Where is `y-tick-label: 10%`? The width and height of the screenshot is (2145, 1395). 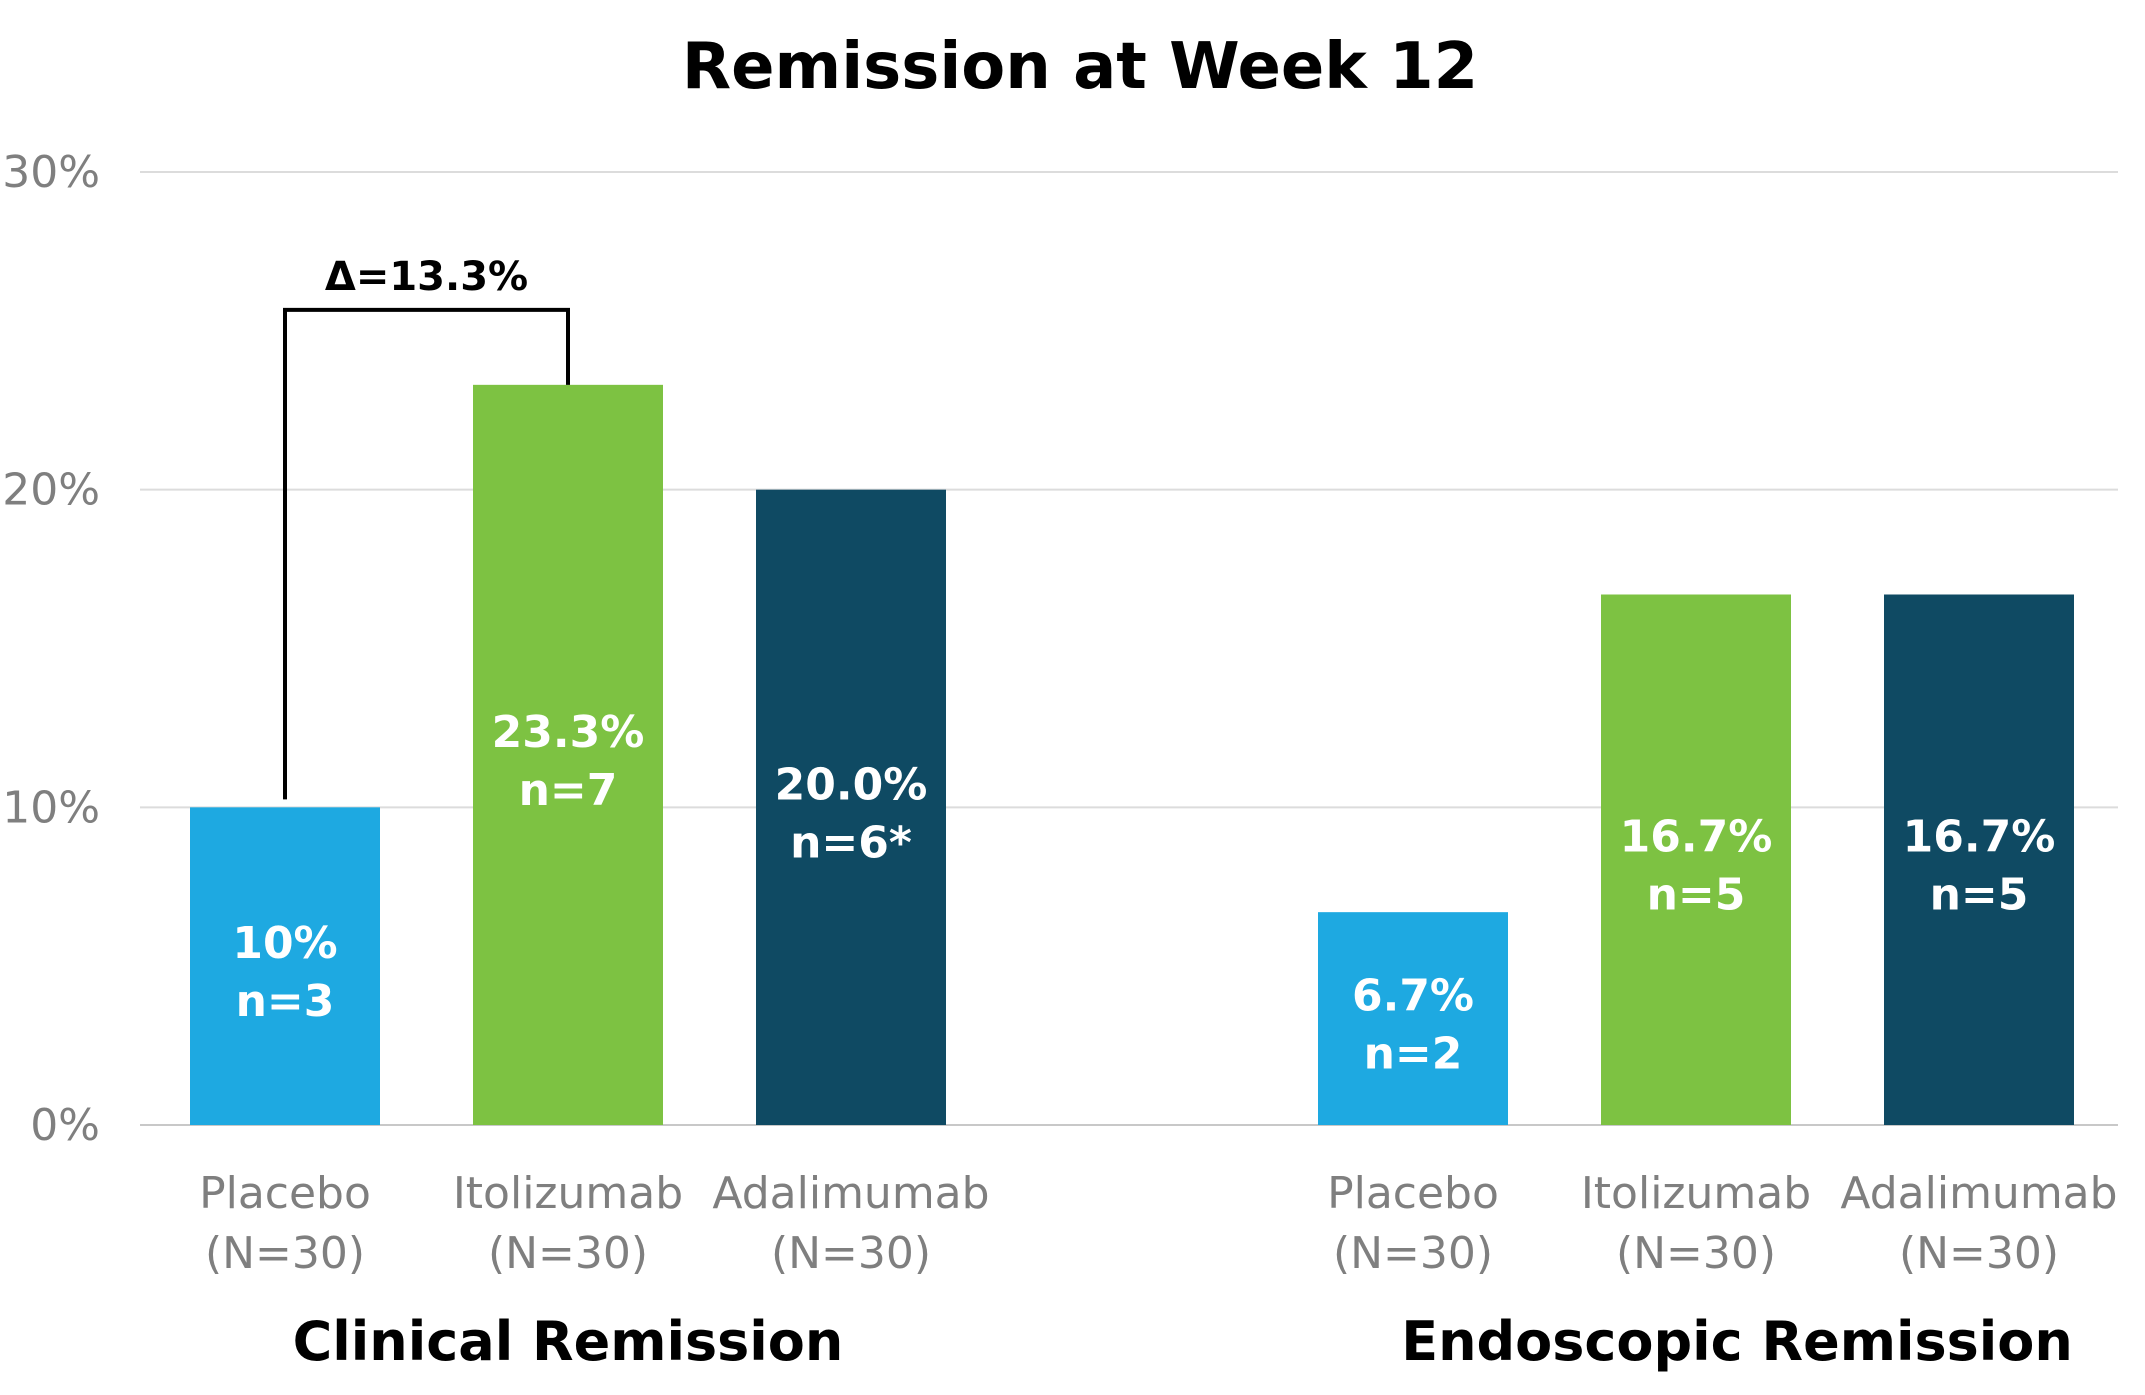 y-tick-label: 10% is located at coordinates (51, 807).